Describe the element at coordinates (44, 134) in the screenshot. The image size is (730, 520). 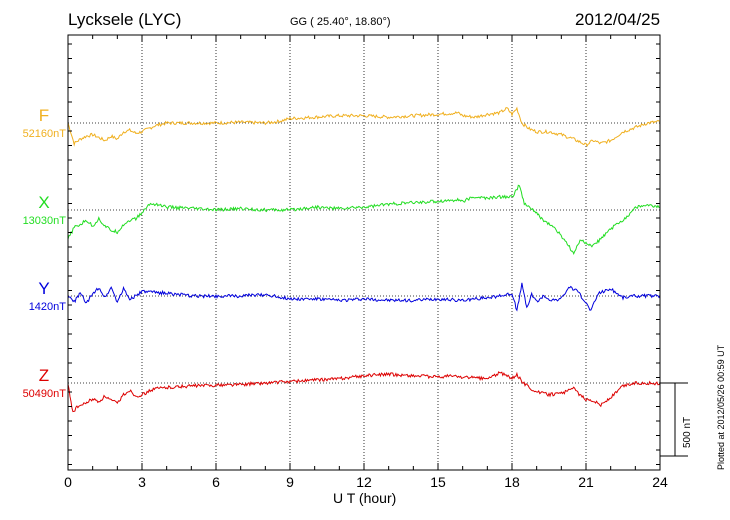
I see `component-baseline-f: 52160nT` at that location.